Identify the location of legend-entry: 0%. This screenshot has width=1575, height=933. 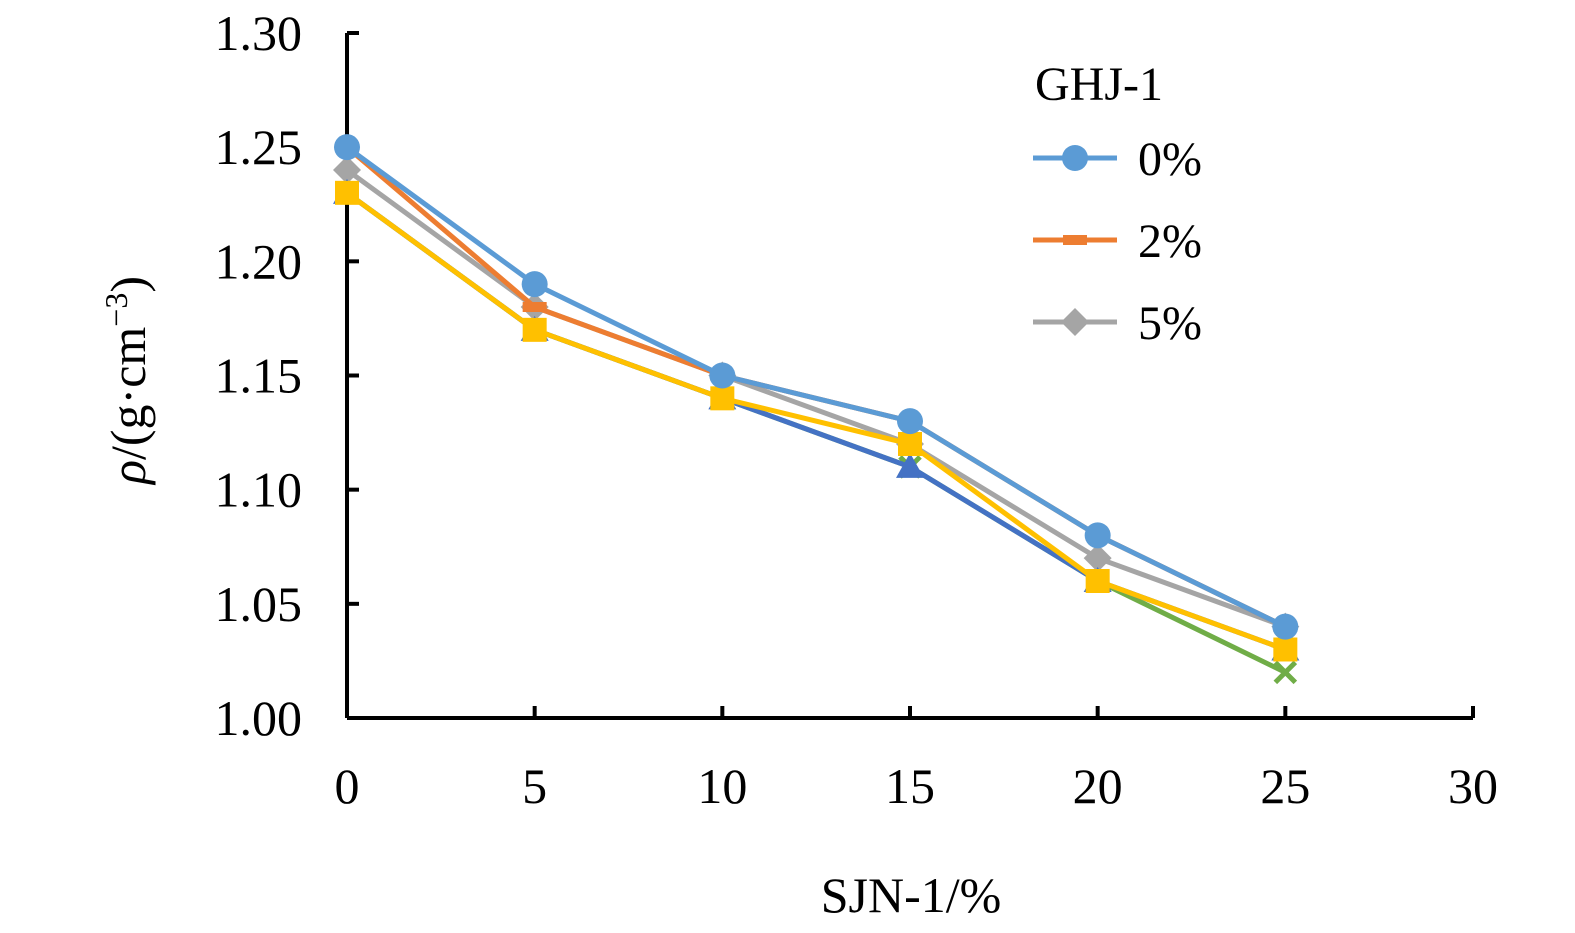
(1117, 159).